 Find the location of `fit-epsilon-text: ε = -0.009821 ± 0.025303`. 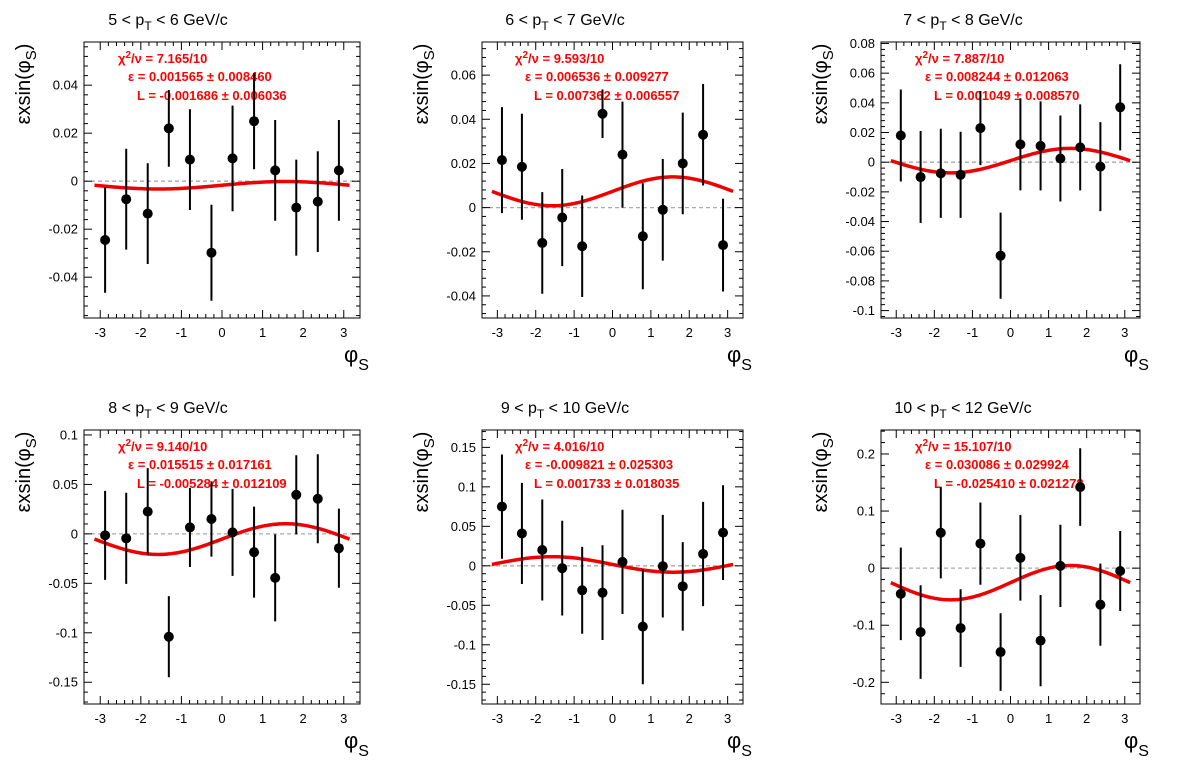

fit-epsilon-text: ε = -0.009821 ± 0.025303 is located at coordinates (599, 464).